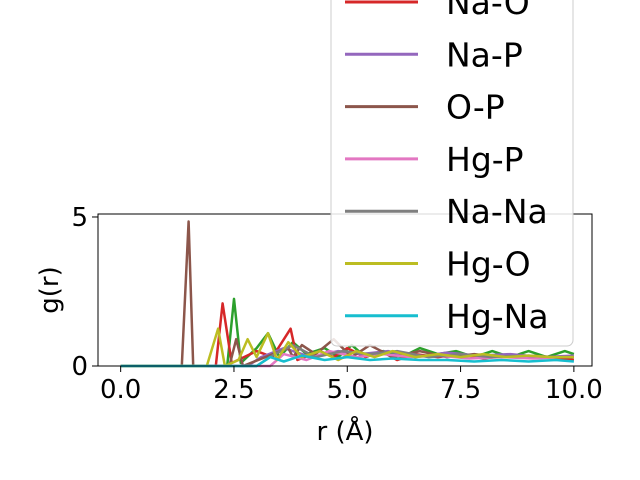 The height and width of the screenshot is (480, 640). I want to click on x-tick-label: 0.0, so click(120, 390).